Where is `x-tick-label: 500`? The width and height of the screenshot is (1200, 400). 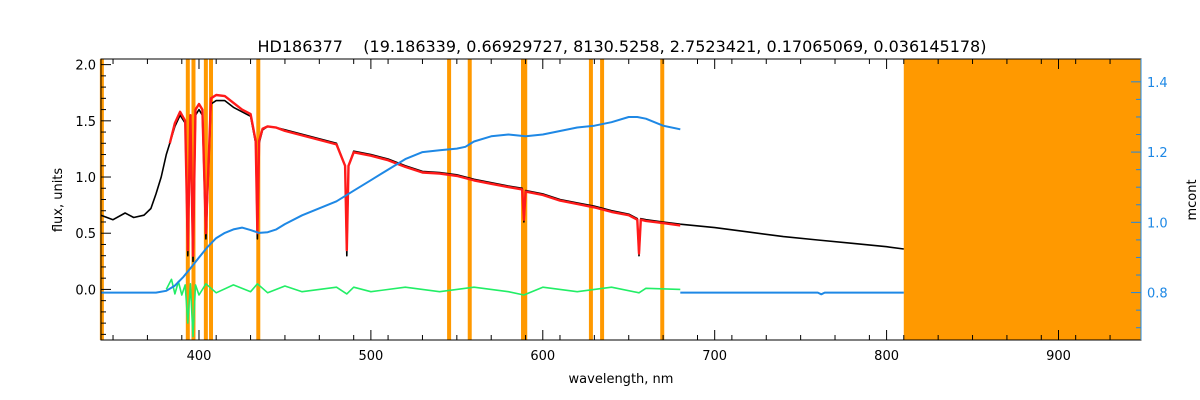 x-tick-label: 500 is located at coordinates (370, 356).